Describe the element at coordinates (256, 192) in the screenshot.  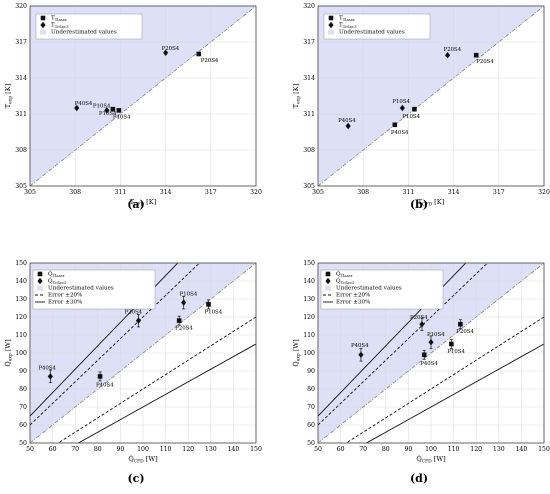
I see `x-tick-label: 320` at that location.